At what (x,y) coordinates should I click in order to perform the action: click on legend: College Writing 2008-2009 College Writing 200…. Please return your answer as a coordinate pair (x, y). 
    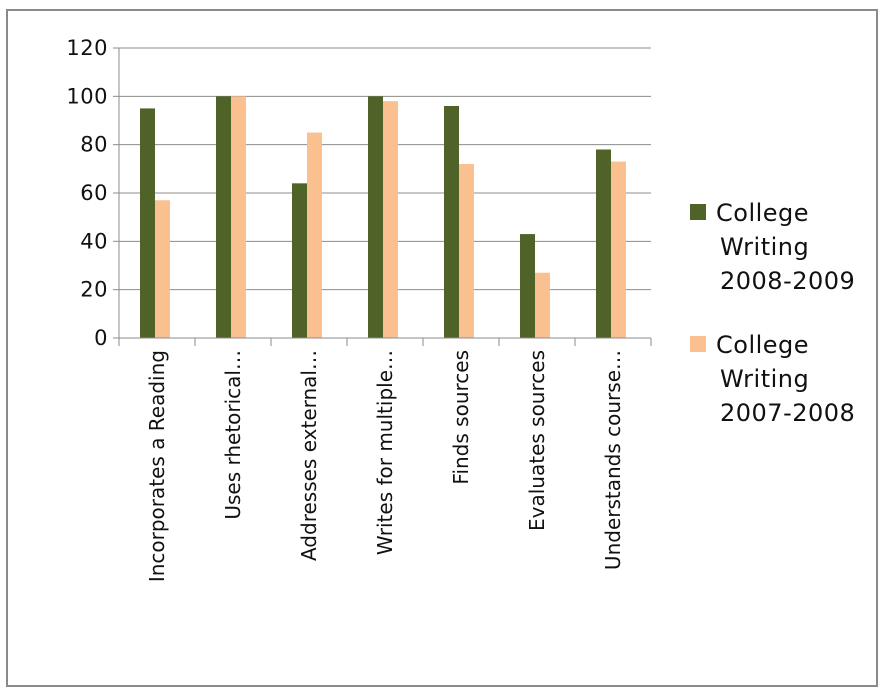
    Looking at the image, I should click on (772, 313).